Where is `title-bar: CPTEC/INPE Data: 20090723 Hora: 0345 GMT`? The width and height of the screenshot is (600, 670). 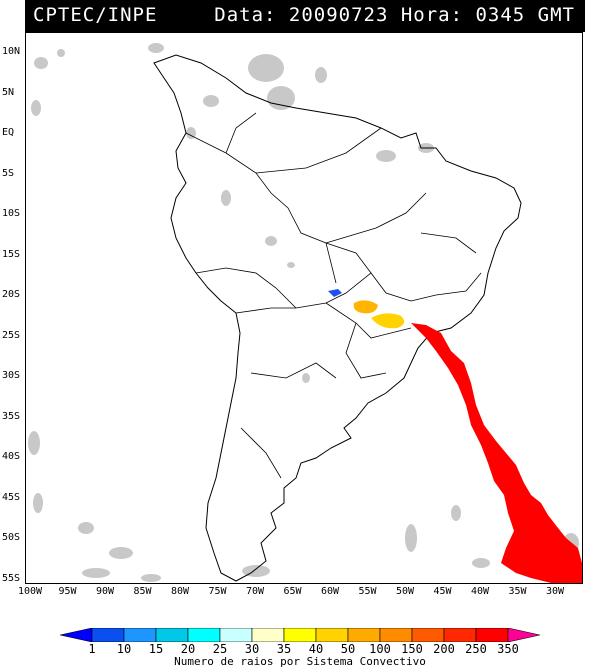 title-bar: CPTEC/INPE Data: 20090723 Hora: 0345 GMT is located at coordinates (305, 16).